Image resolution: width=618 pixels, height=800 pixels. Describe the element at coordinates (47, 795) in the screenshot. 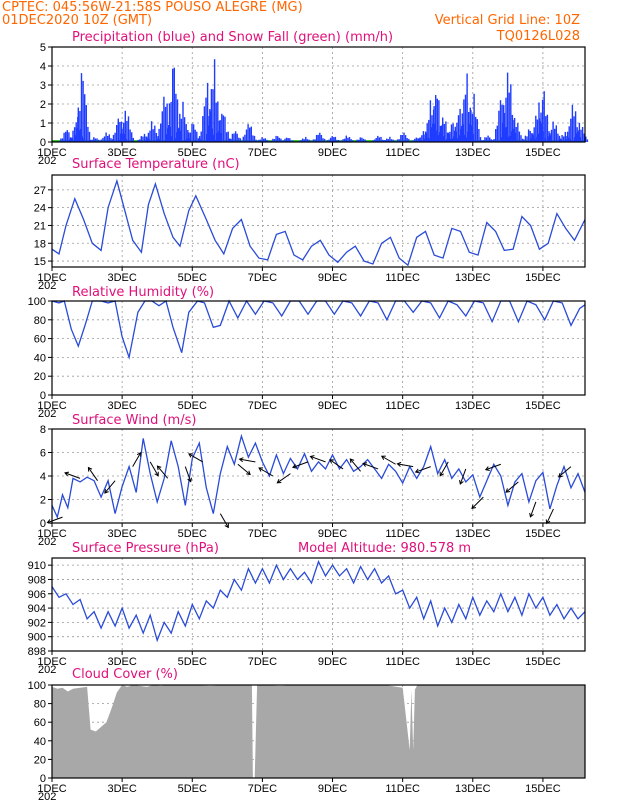

I see `cloud-year-label: 202` at that location.